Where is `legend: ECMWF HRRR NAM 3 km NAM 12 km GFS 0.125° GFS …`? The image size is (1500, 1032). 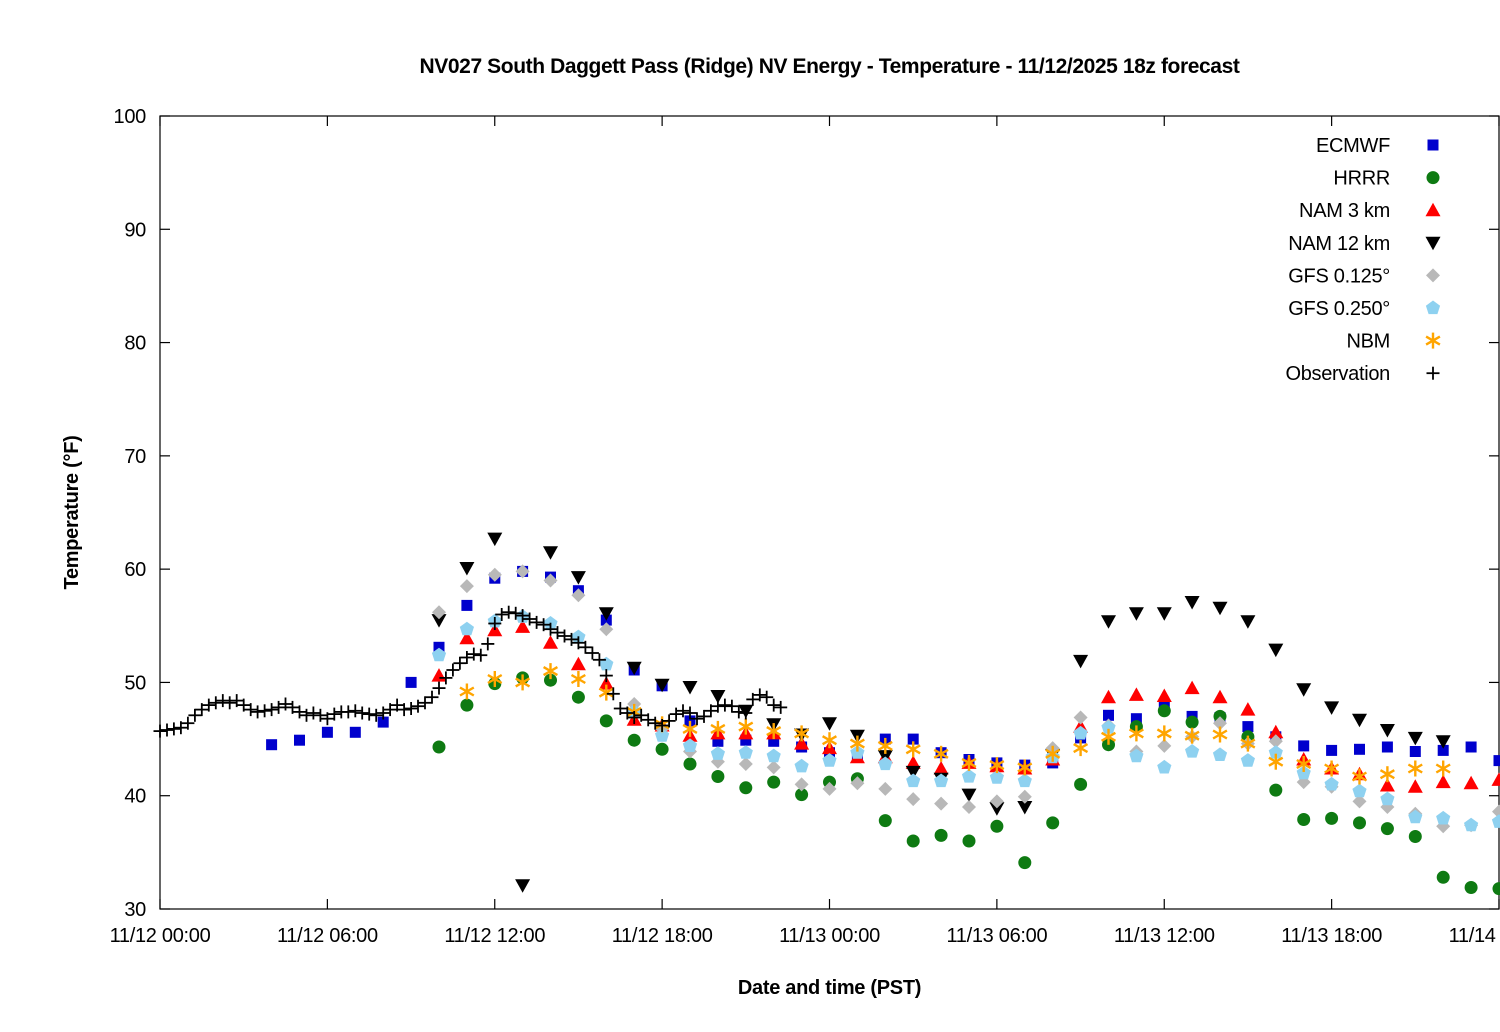 legend: ECMWF HRRR NAM 3 km NAM 12 km GFS 0.125° GFS … is located at coordinates (1362, 260).